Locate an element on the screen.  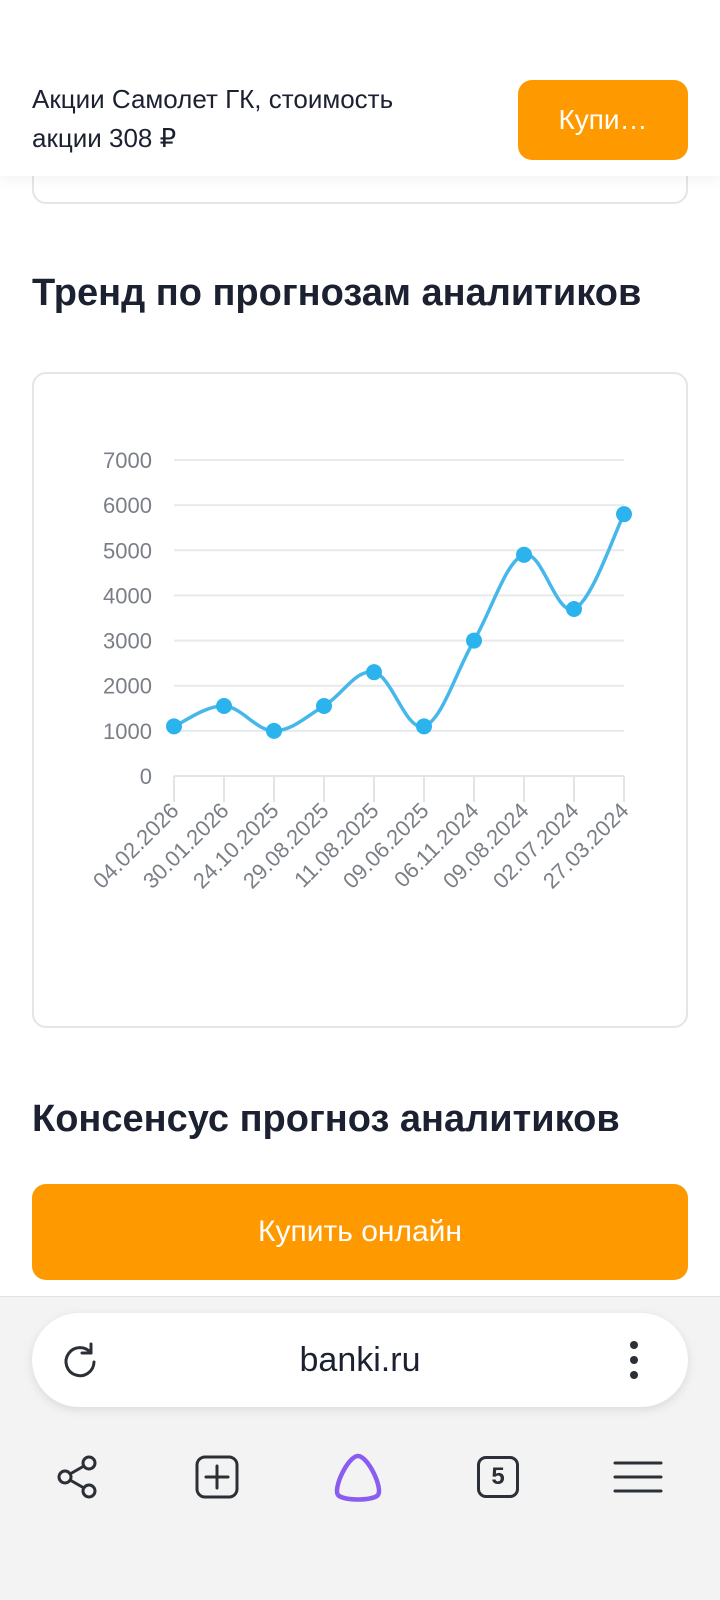
forecast-series-line is located at coordinates (399, 623).